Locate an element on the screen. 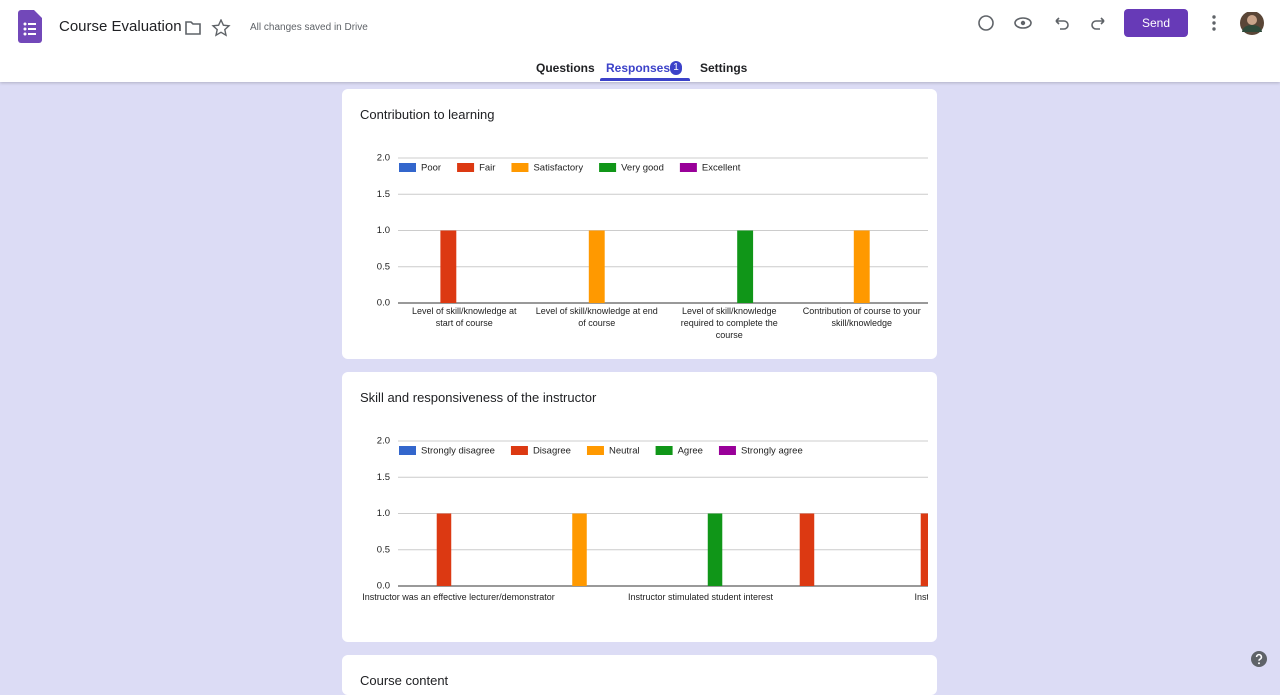 Image resolution: width=1280 pixels, height=695 pixels. legend-label: Excellent is located at coordinates (721, 168).